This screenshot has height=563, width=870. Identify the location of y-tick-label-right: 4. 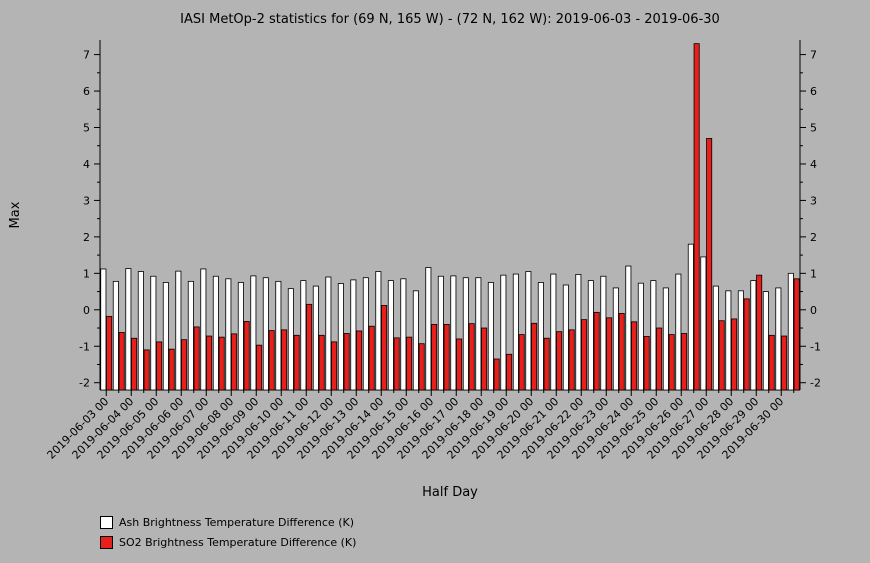
(813, 164).